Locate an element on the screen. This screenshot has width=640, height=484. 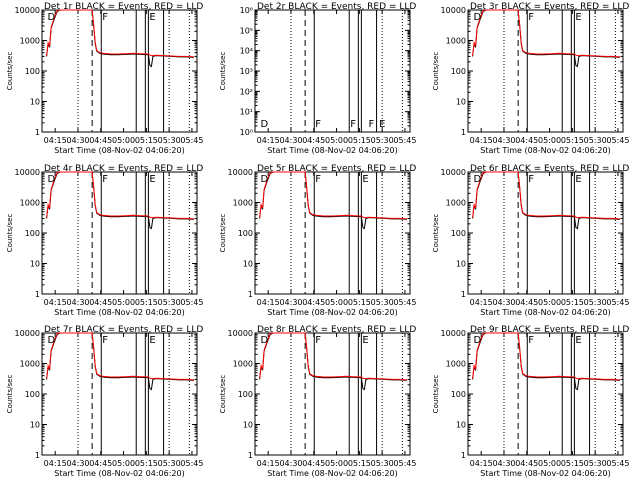
y-tick-label: 10⁰ is located at coordinates (246, 132).